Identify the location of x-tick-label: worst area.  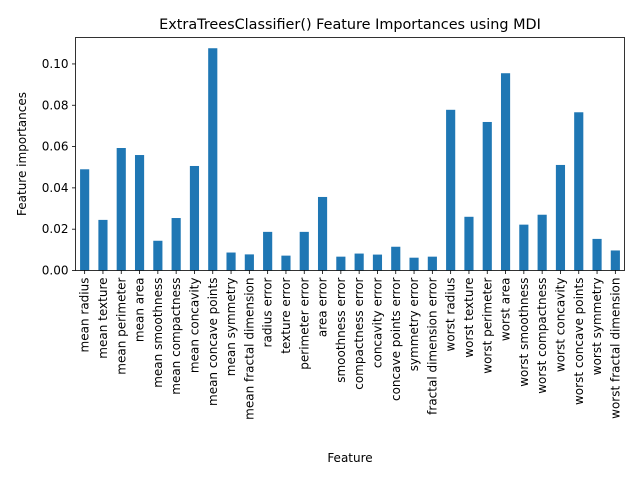
(506, 310).